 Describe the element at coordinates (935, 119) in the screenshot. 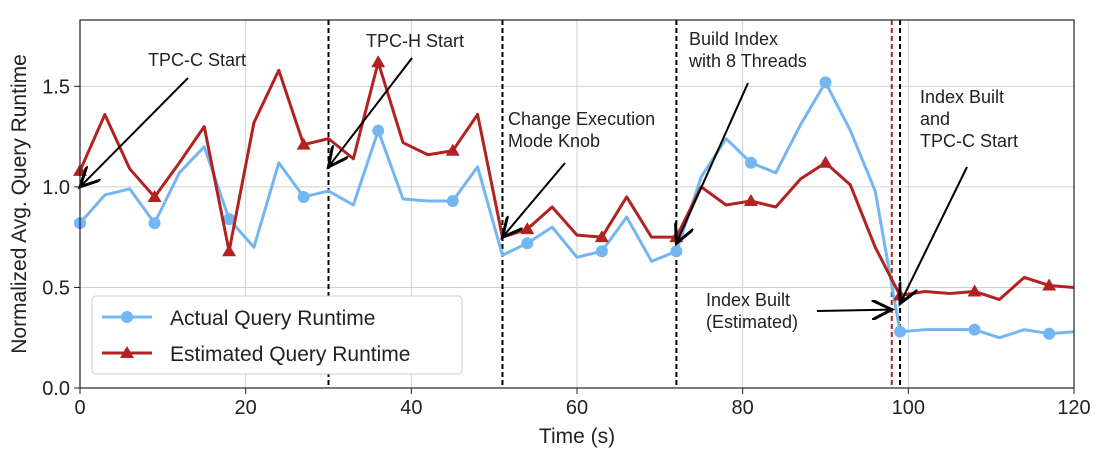

I see `annotation-text: and` at that location.